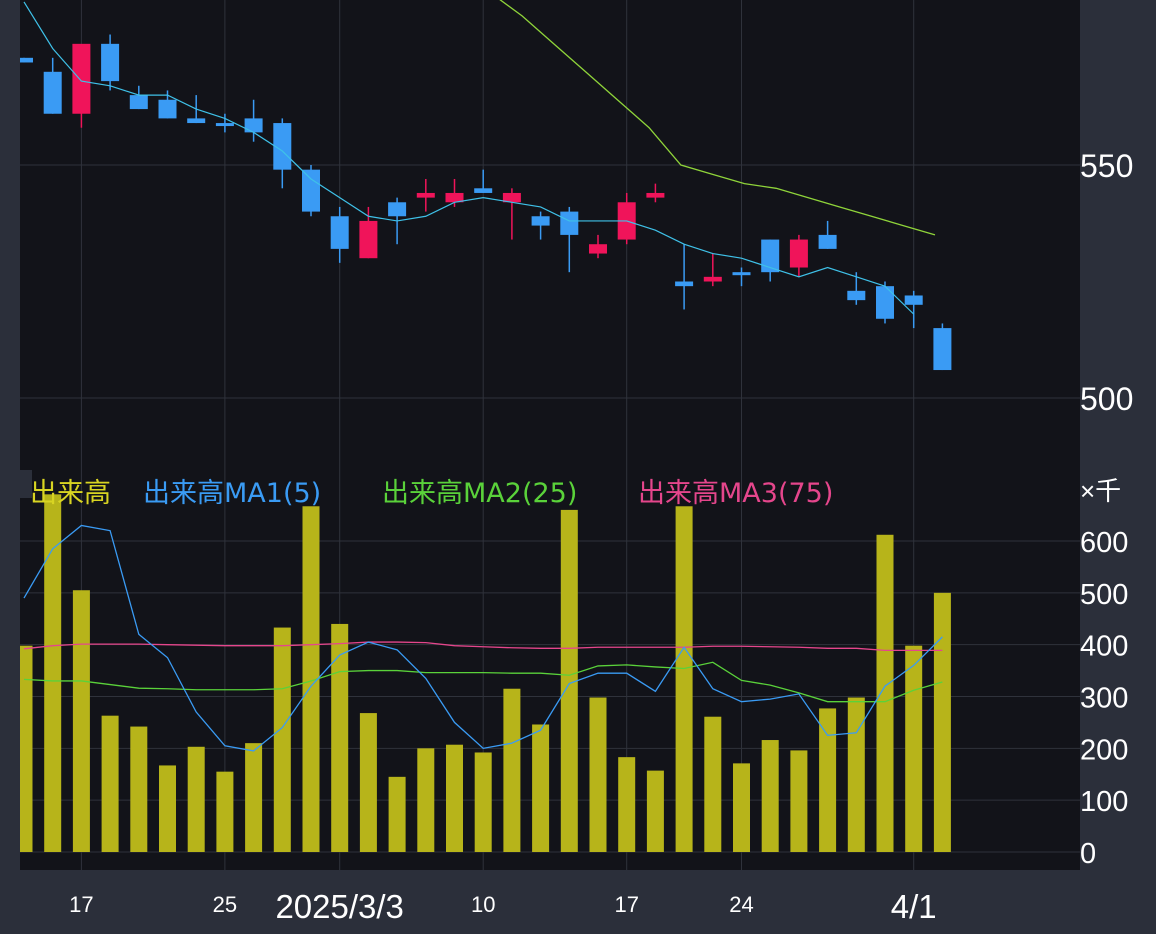  Describe the element at coordinates (914, 906) in the screenshot. I see `x-tick-label: 4/1` at that location.